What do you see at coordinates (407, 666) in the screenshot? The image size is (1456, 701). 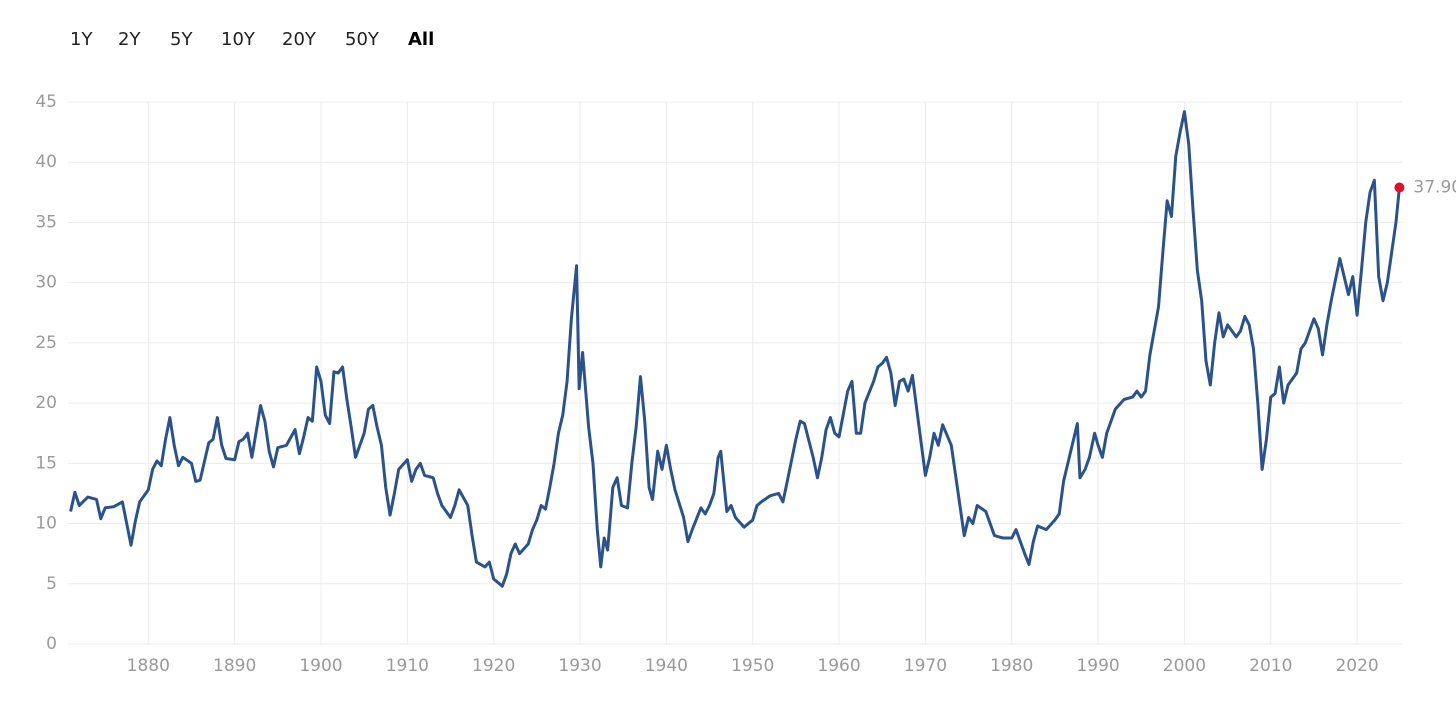 I see `x-tick-label: 1910` at bounding box center [407, 666].